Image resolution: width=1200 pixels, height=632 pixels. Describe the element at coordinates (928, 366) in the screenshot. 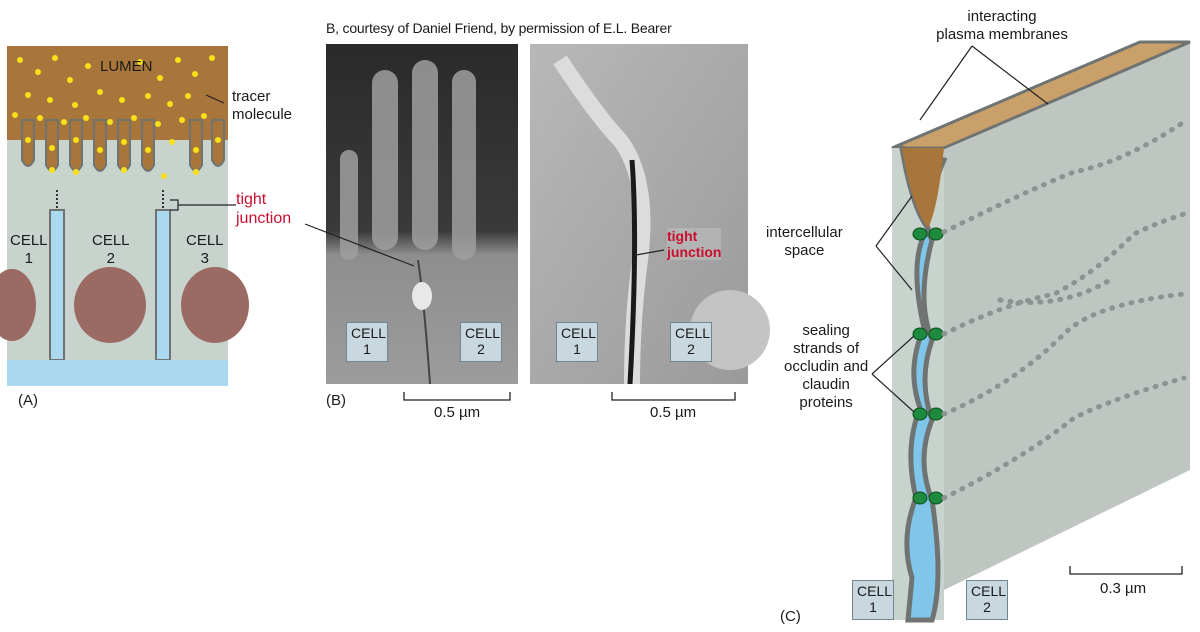

I see `junction-proteins` at that location.